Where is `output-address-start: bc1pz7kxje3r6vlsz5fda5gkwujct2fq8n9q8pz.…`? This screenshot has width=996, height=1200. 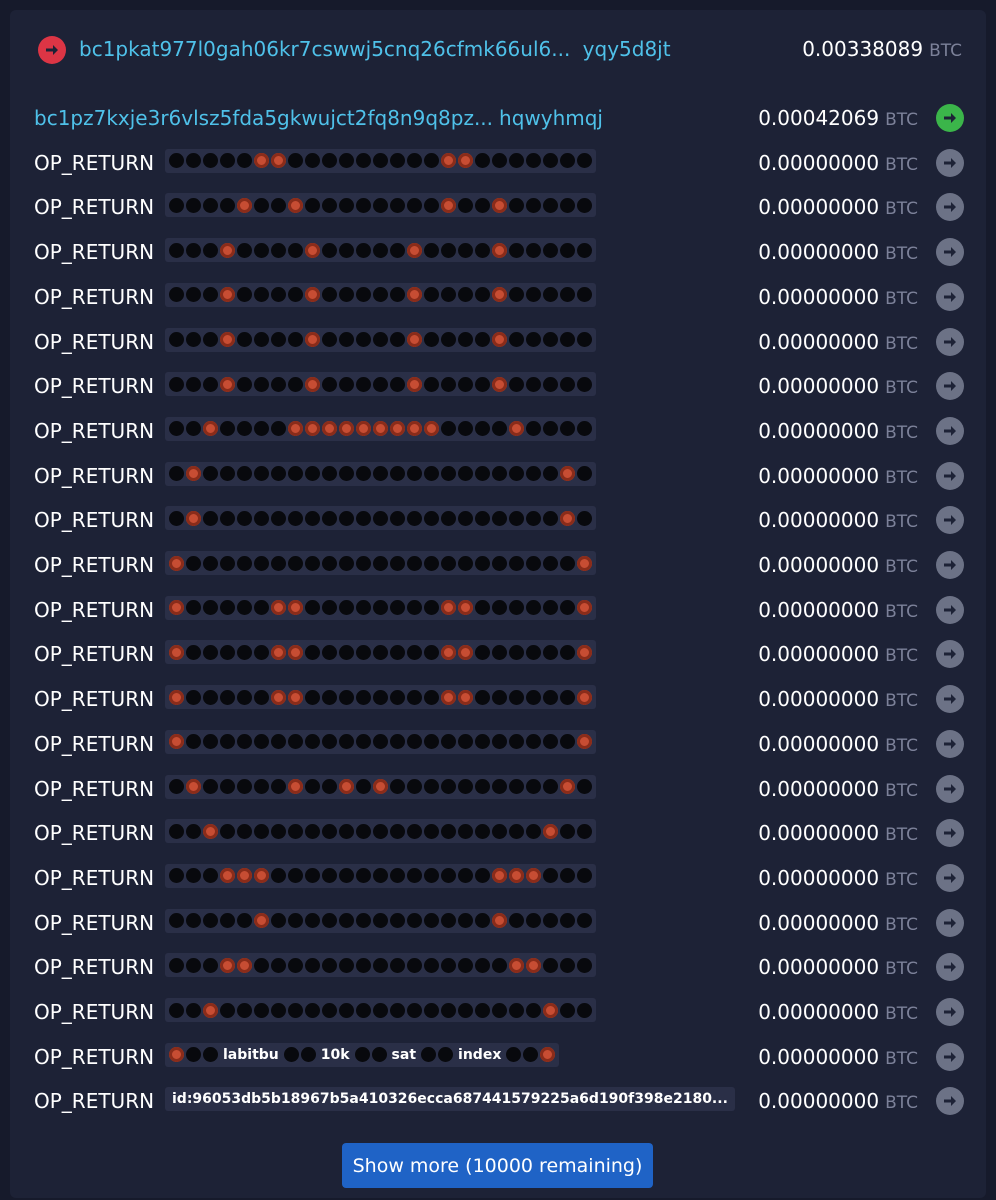
output-address-start: bc1pz7kxje3r6vlsz5fda5gkwujct2fq8n9q8pz.… is located at coordinates (264, 118).